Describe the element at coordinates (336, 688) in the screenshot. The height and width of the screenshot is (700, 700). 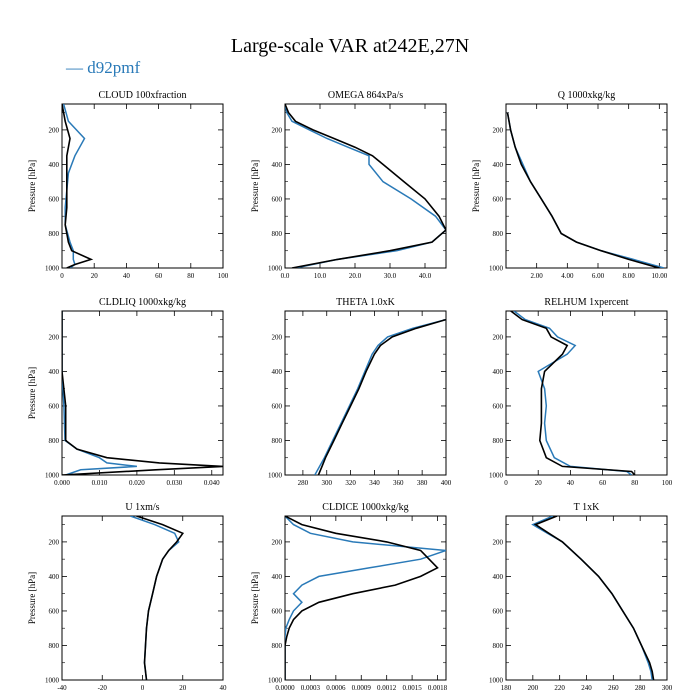
I see `x-tick-label: 0.0006` at that location.